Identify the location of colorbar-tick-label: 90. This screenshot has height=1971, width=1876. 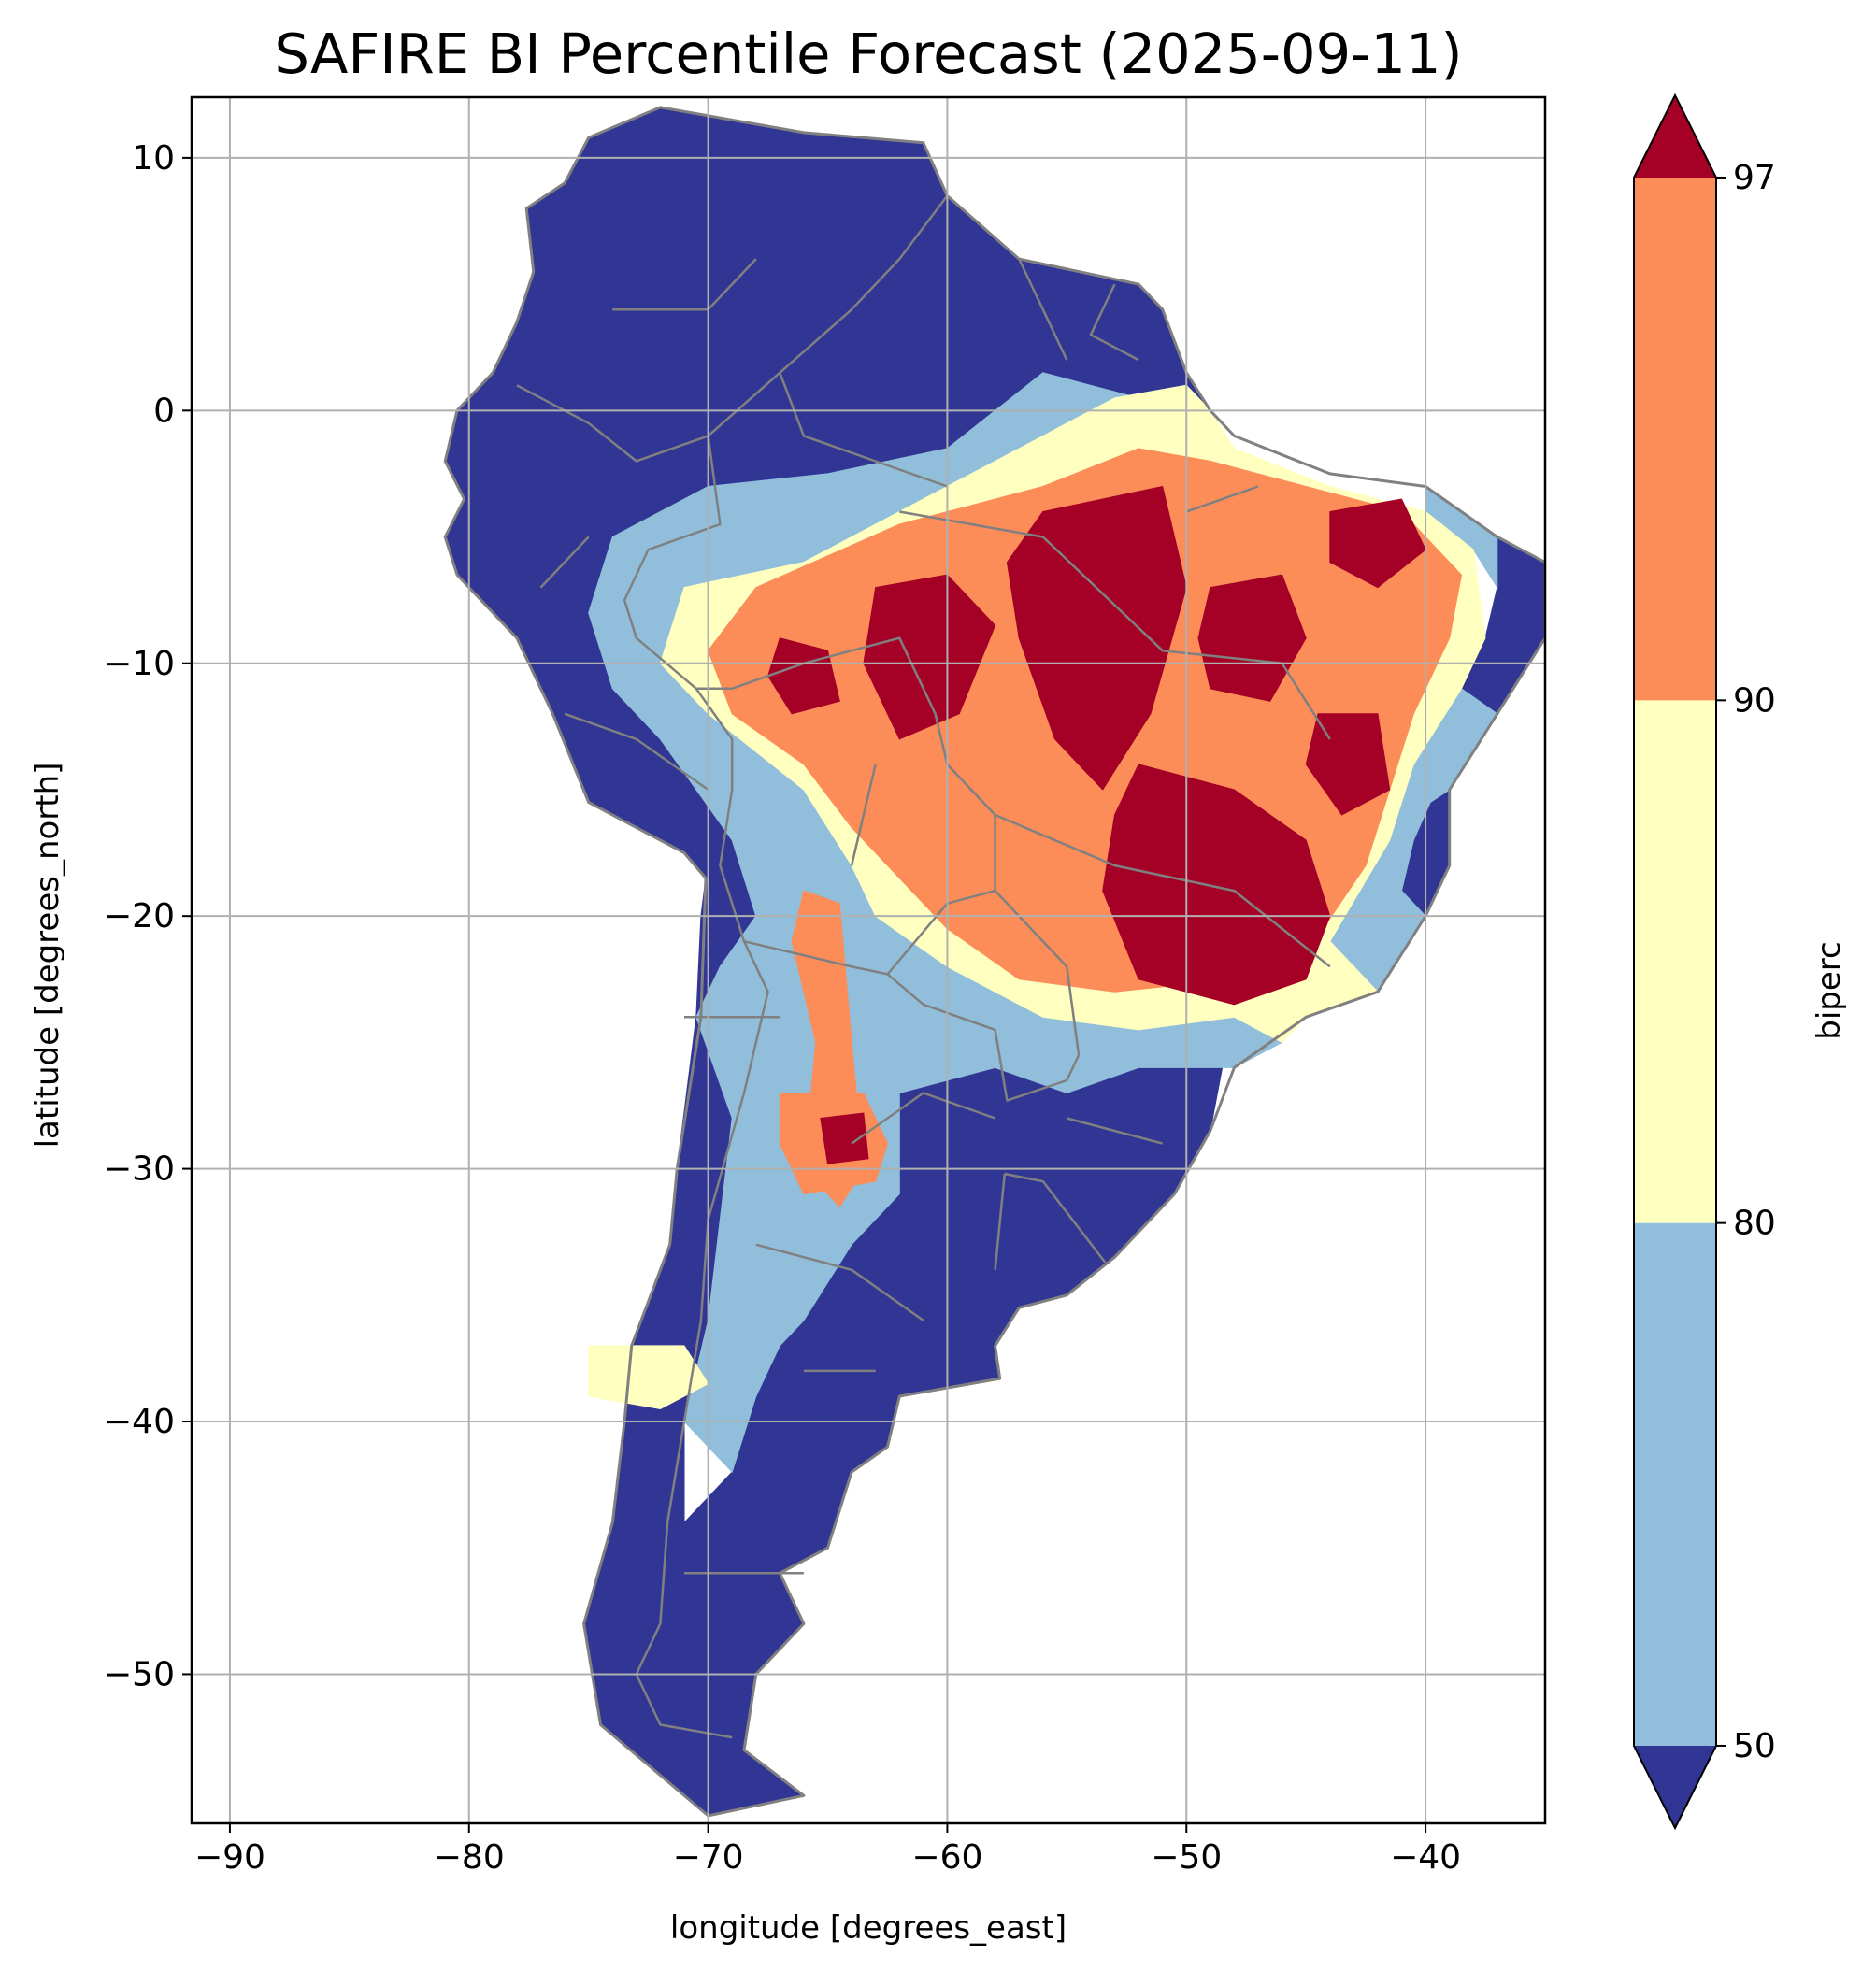
(1754, 701).